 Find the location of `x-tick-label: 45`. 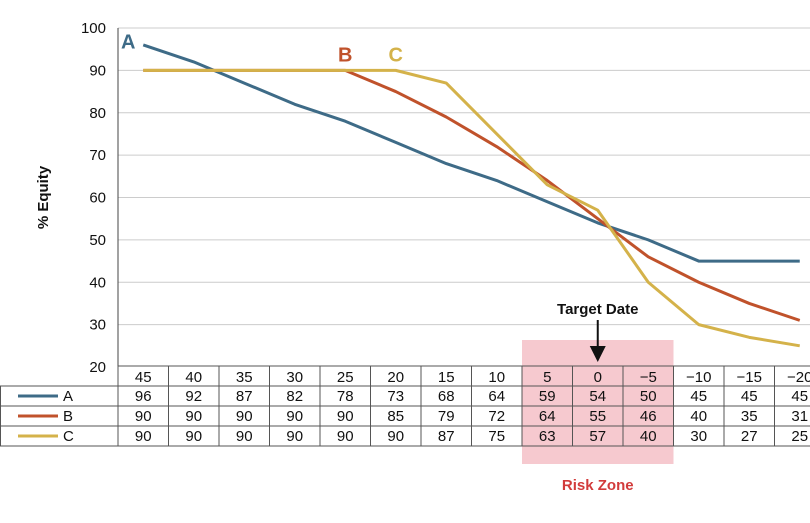

x-tick-label: 45 is located at coordinates (143, 377).